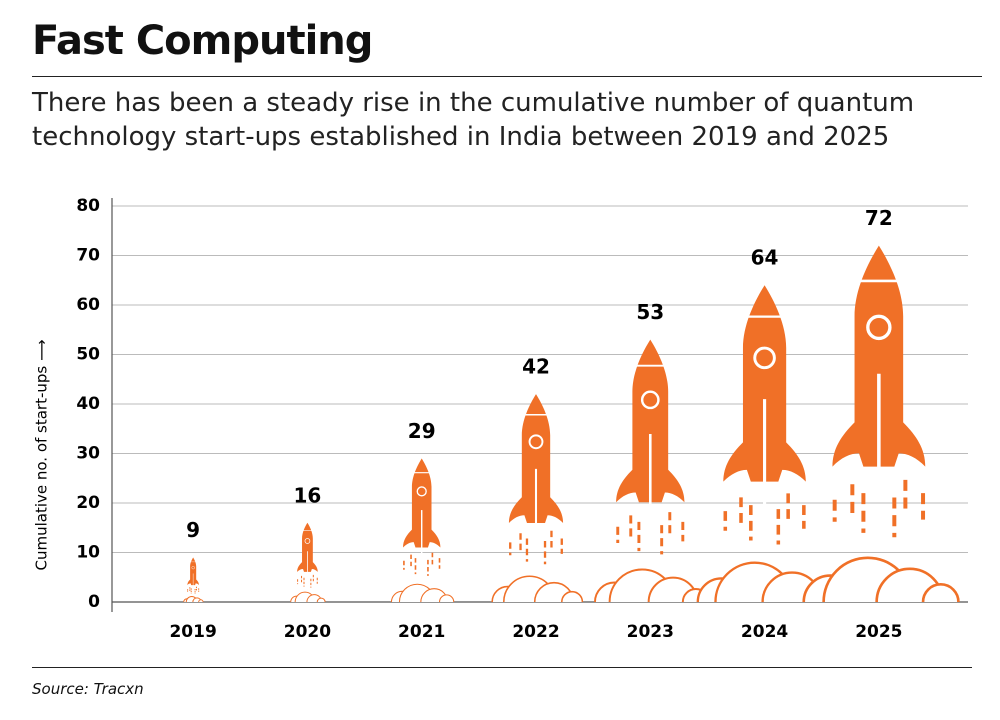 This screenshot has width=1000, height=720. Describe the element at coordinates (422, 431) in the screenshot. I see `value-label: 29` at that location.